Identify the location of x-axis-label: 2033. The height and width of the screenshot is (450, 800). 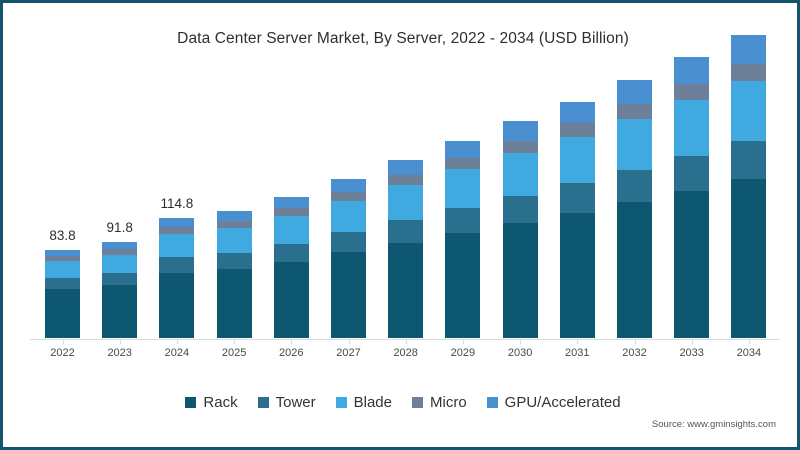
(691, 353).